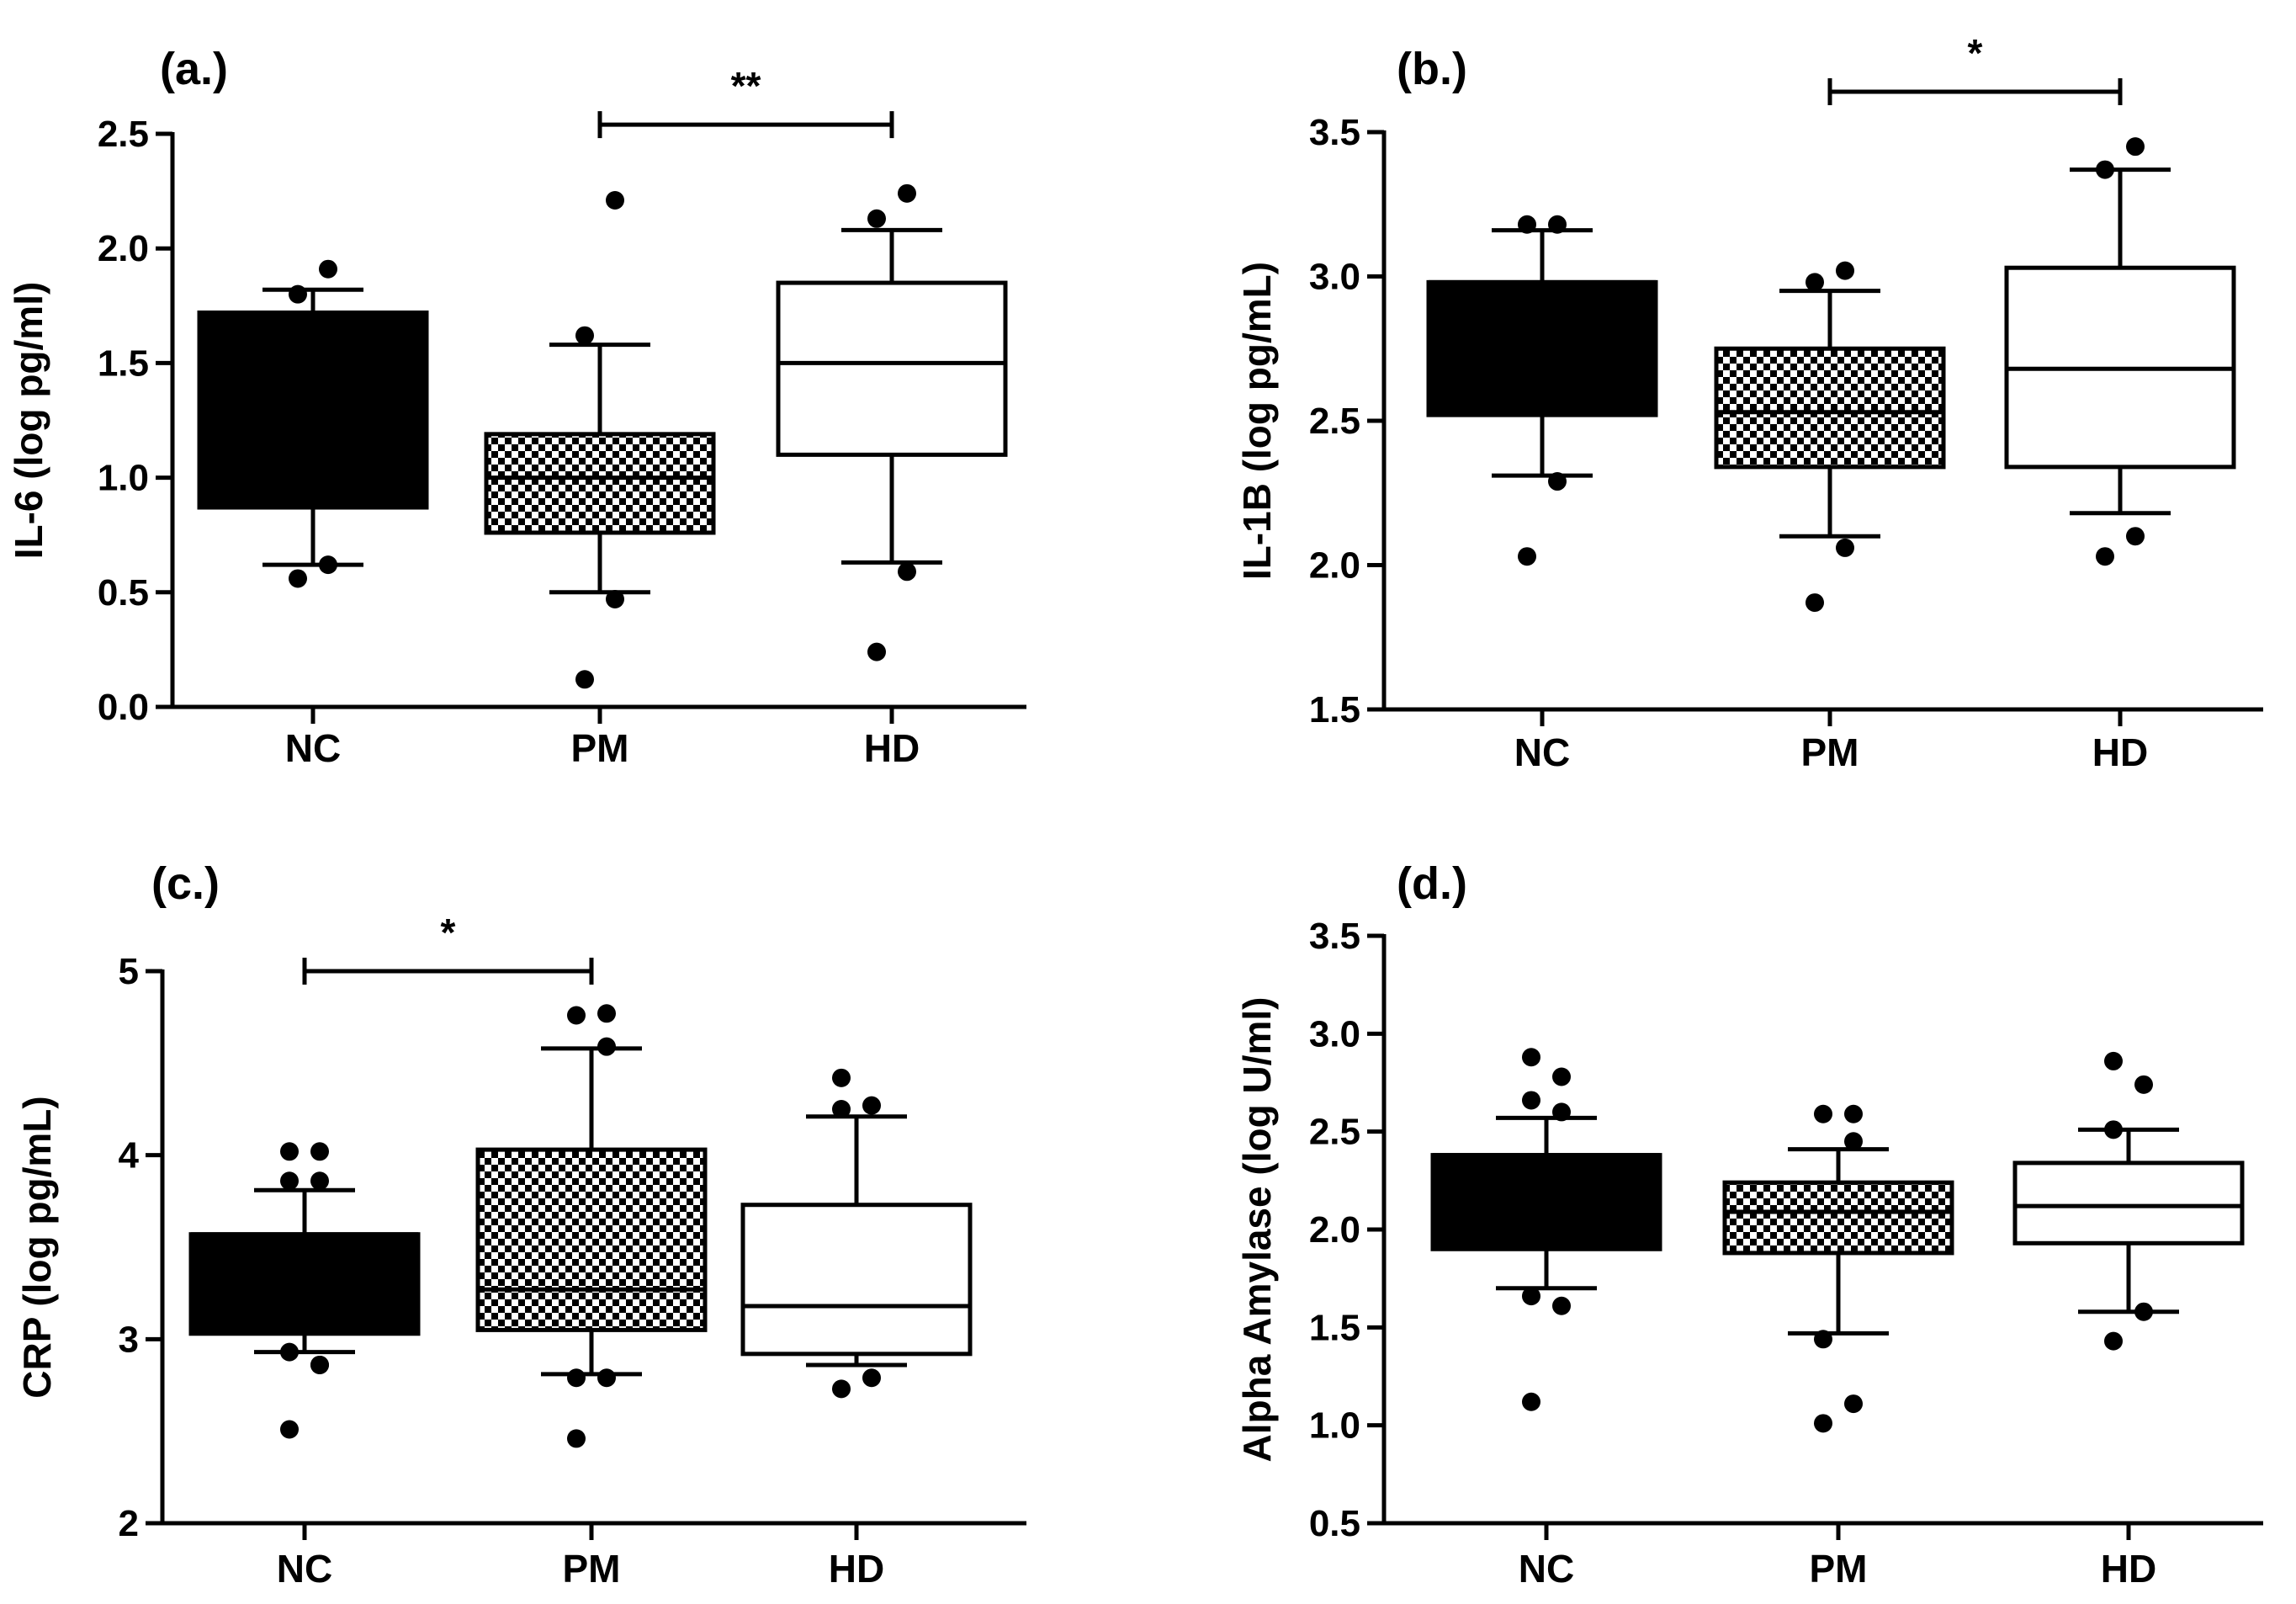 The width and height of the screenshot is (2296, 1604). What do you see at coordinates (186, 883) in the screenshot?
I see `panel-label: (c.)` at bounding box center [186, 883].